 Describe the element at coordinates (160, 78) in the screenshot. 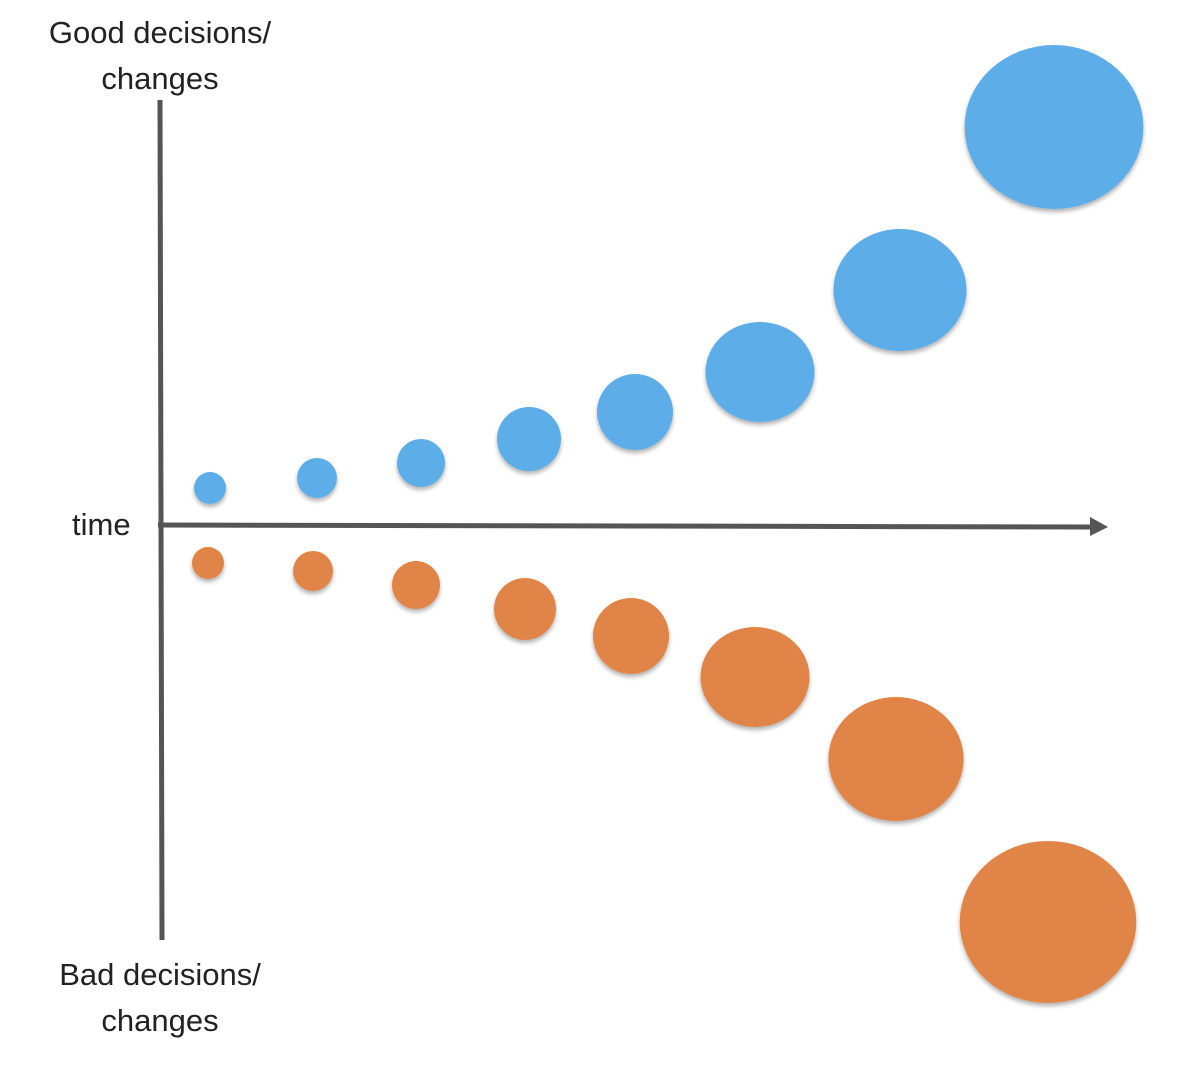

I see `good-label-line2: changes` at that location.